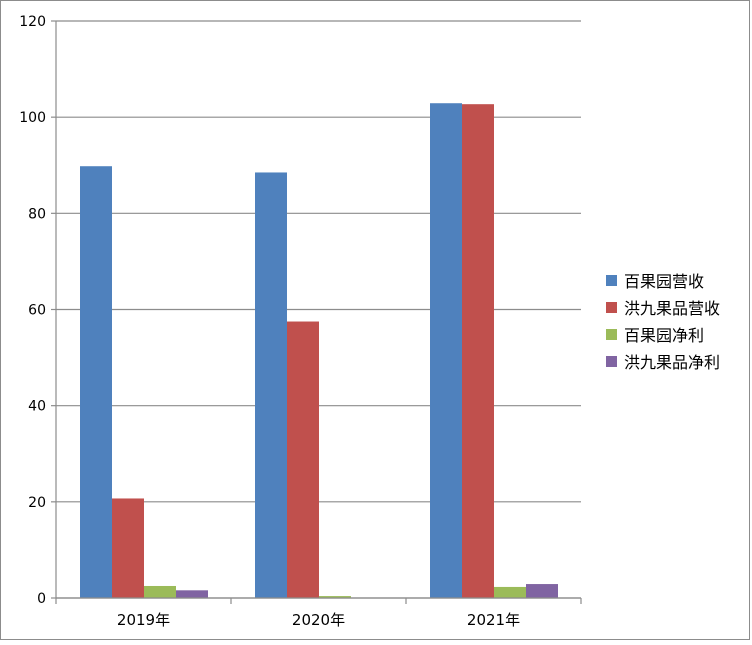 Image resolution: width=752 pixels, height=645 pixels. Describe the element at coordinates (37, 503) in the screenshot. I see `y-tick-label: 20` at that location.